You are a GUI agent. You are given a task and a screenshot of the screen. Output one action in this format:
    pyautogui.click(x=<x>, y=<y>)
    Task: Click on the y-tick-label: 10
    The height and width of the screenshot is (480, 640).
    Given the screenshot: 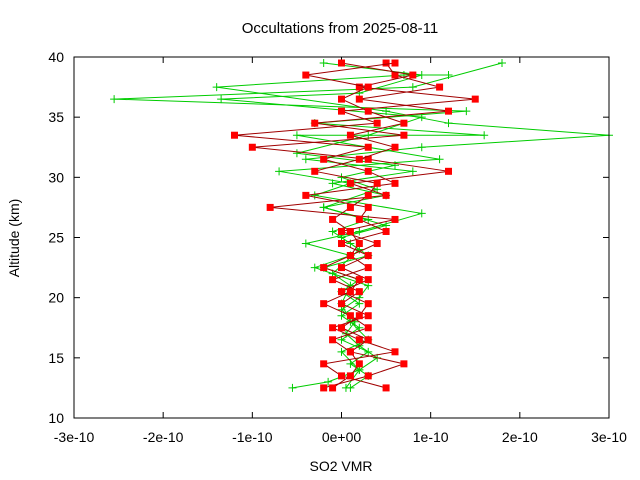 What is the action you would take?
    pyautogui.click(x=56, y=418)
    